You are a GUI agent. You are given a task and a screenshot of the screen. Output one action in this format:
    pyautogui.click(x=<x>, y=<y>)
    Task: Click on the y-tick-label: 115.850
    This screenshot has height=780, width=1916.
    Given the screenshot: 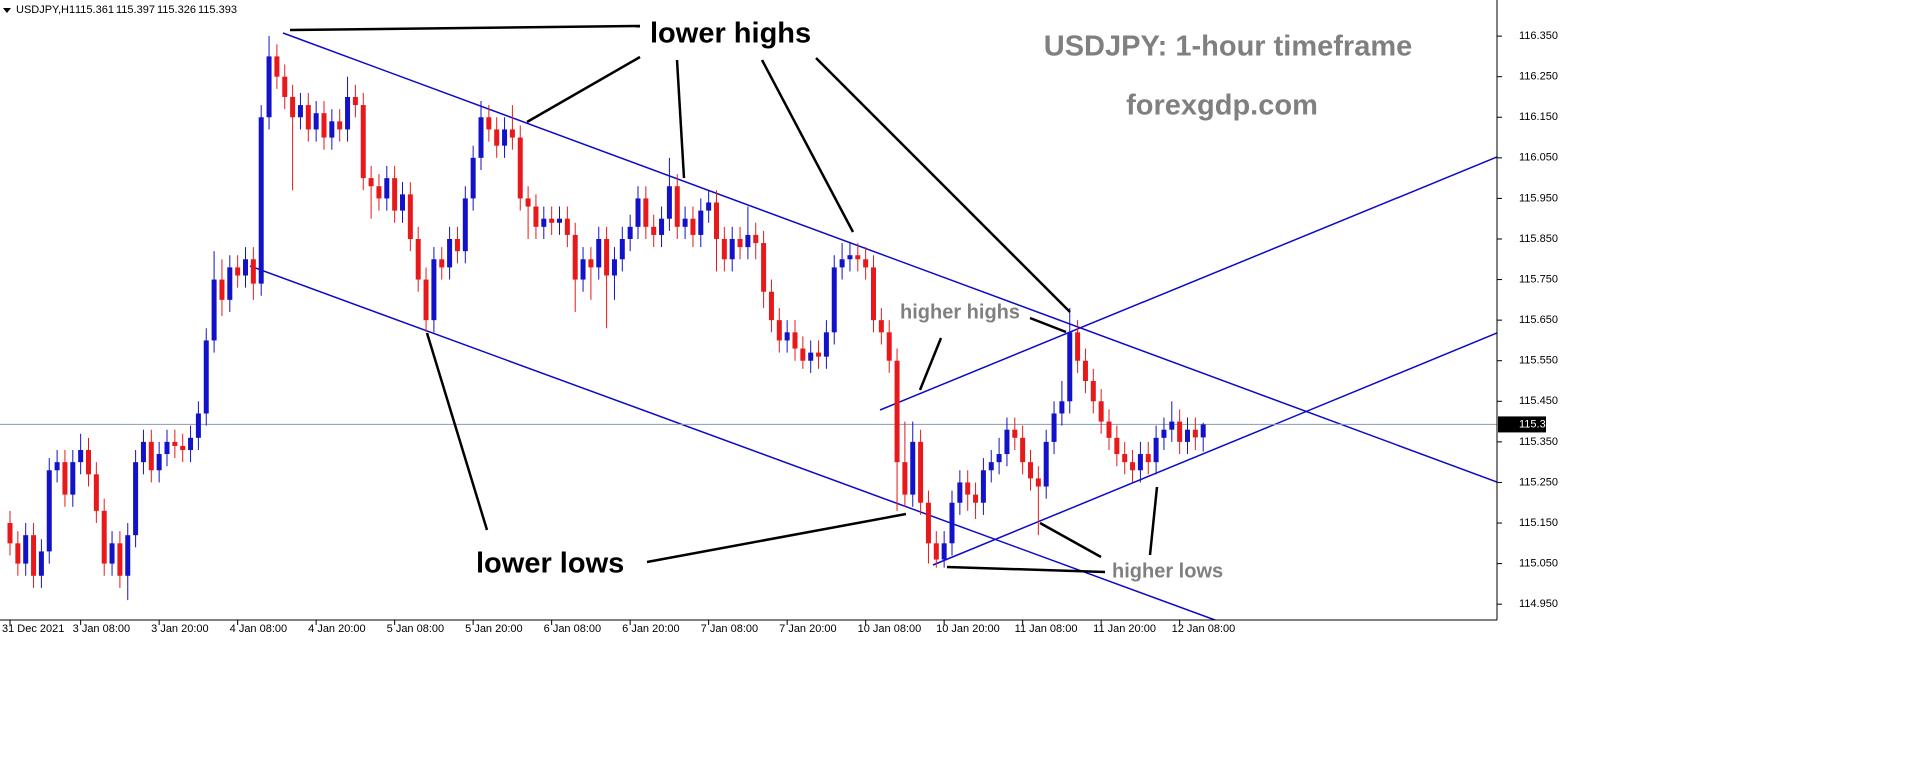 What is the action you would take?
    pyautogui.click(x=1538, y=239)
    